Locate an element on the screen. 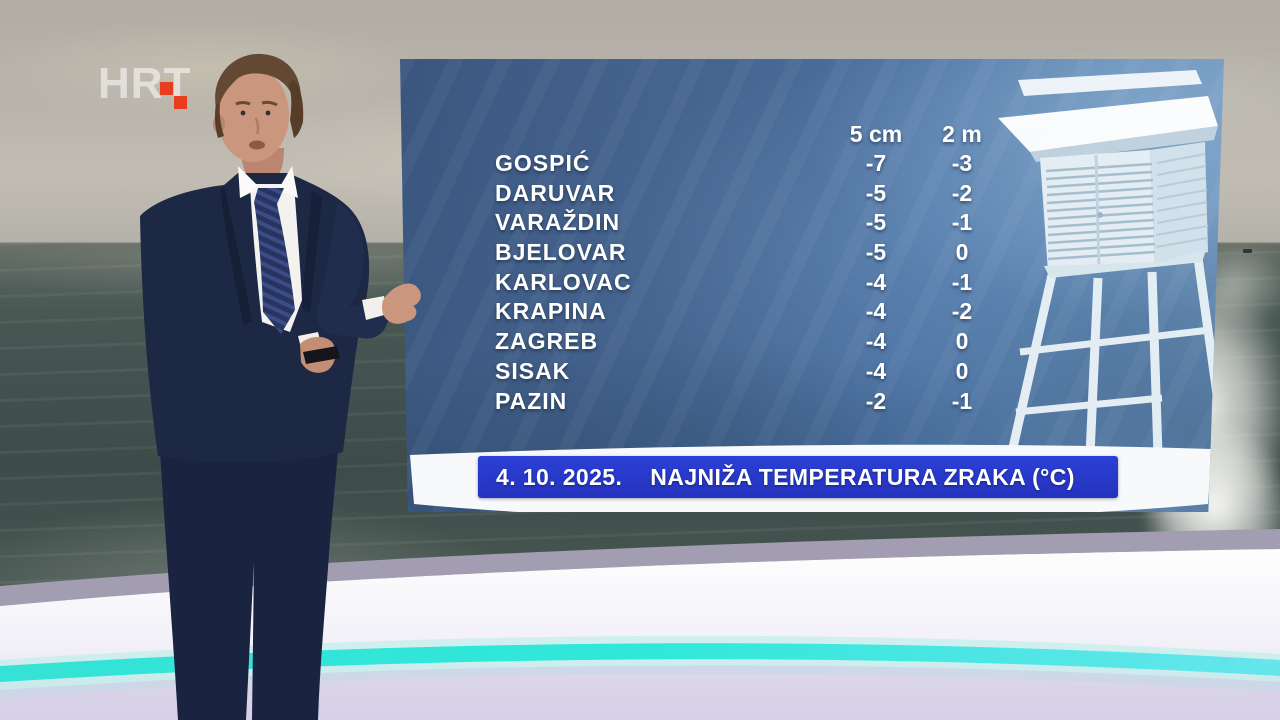 This screenshot has height=720, width=1280. city-label: KRAPINA is located at coordinates (551, 311).